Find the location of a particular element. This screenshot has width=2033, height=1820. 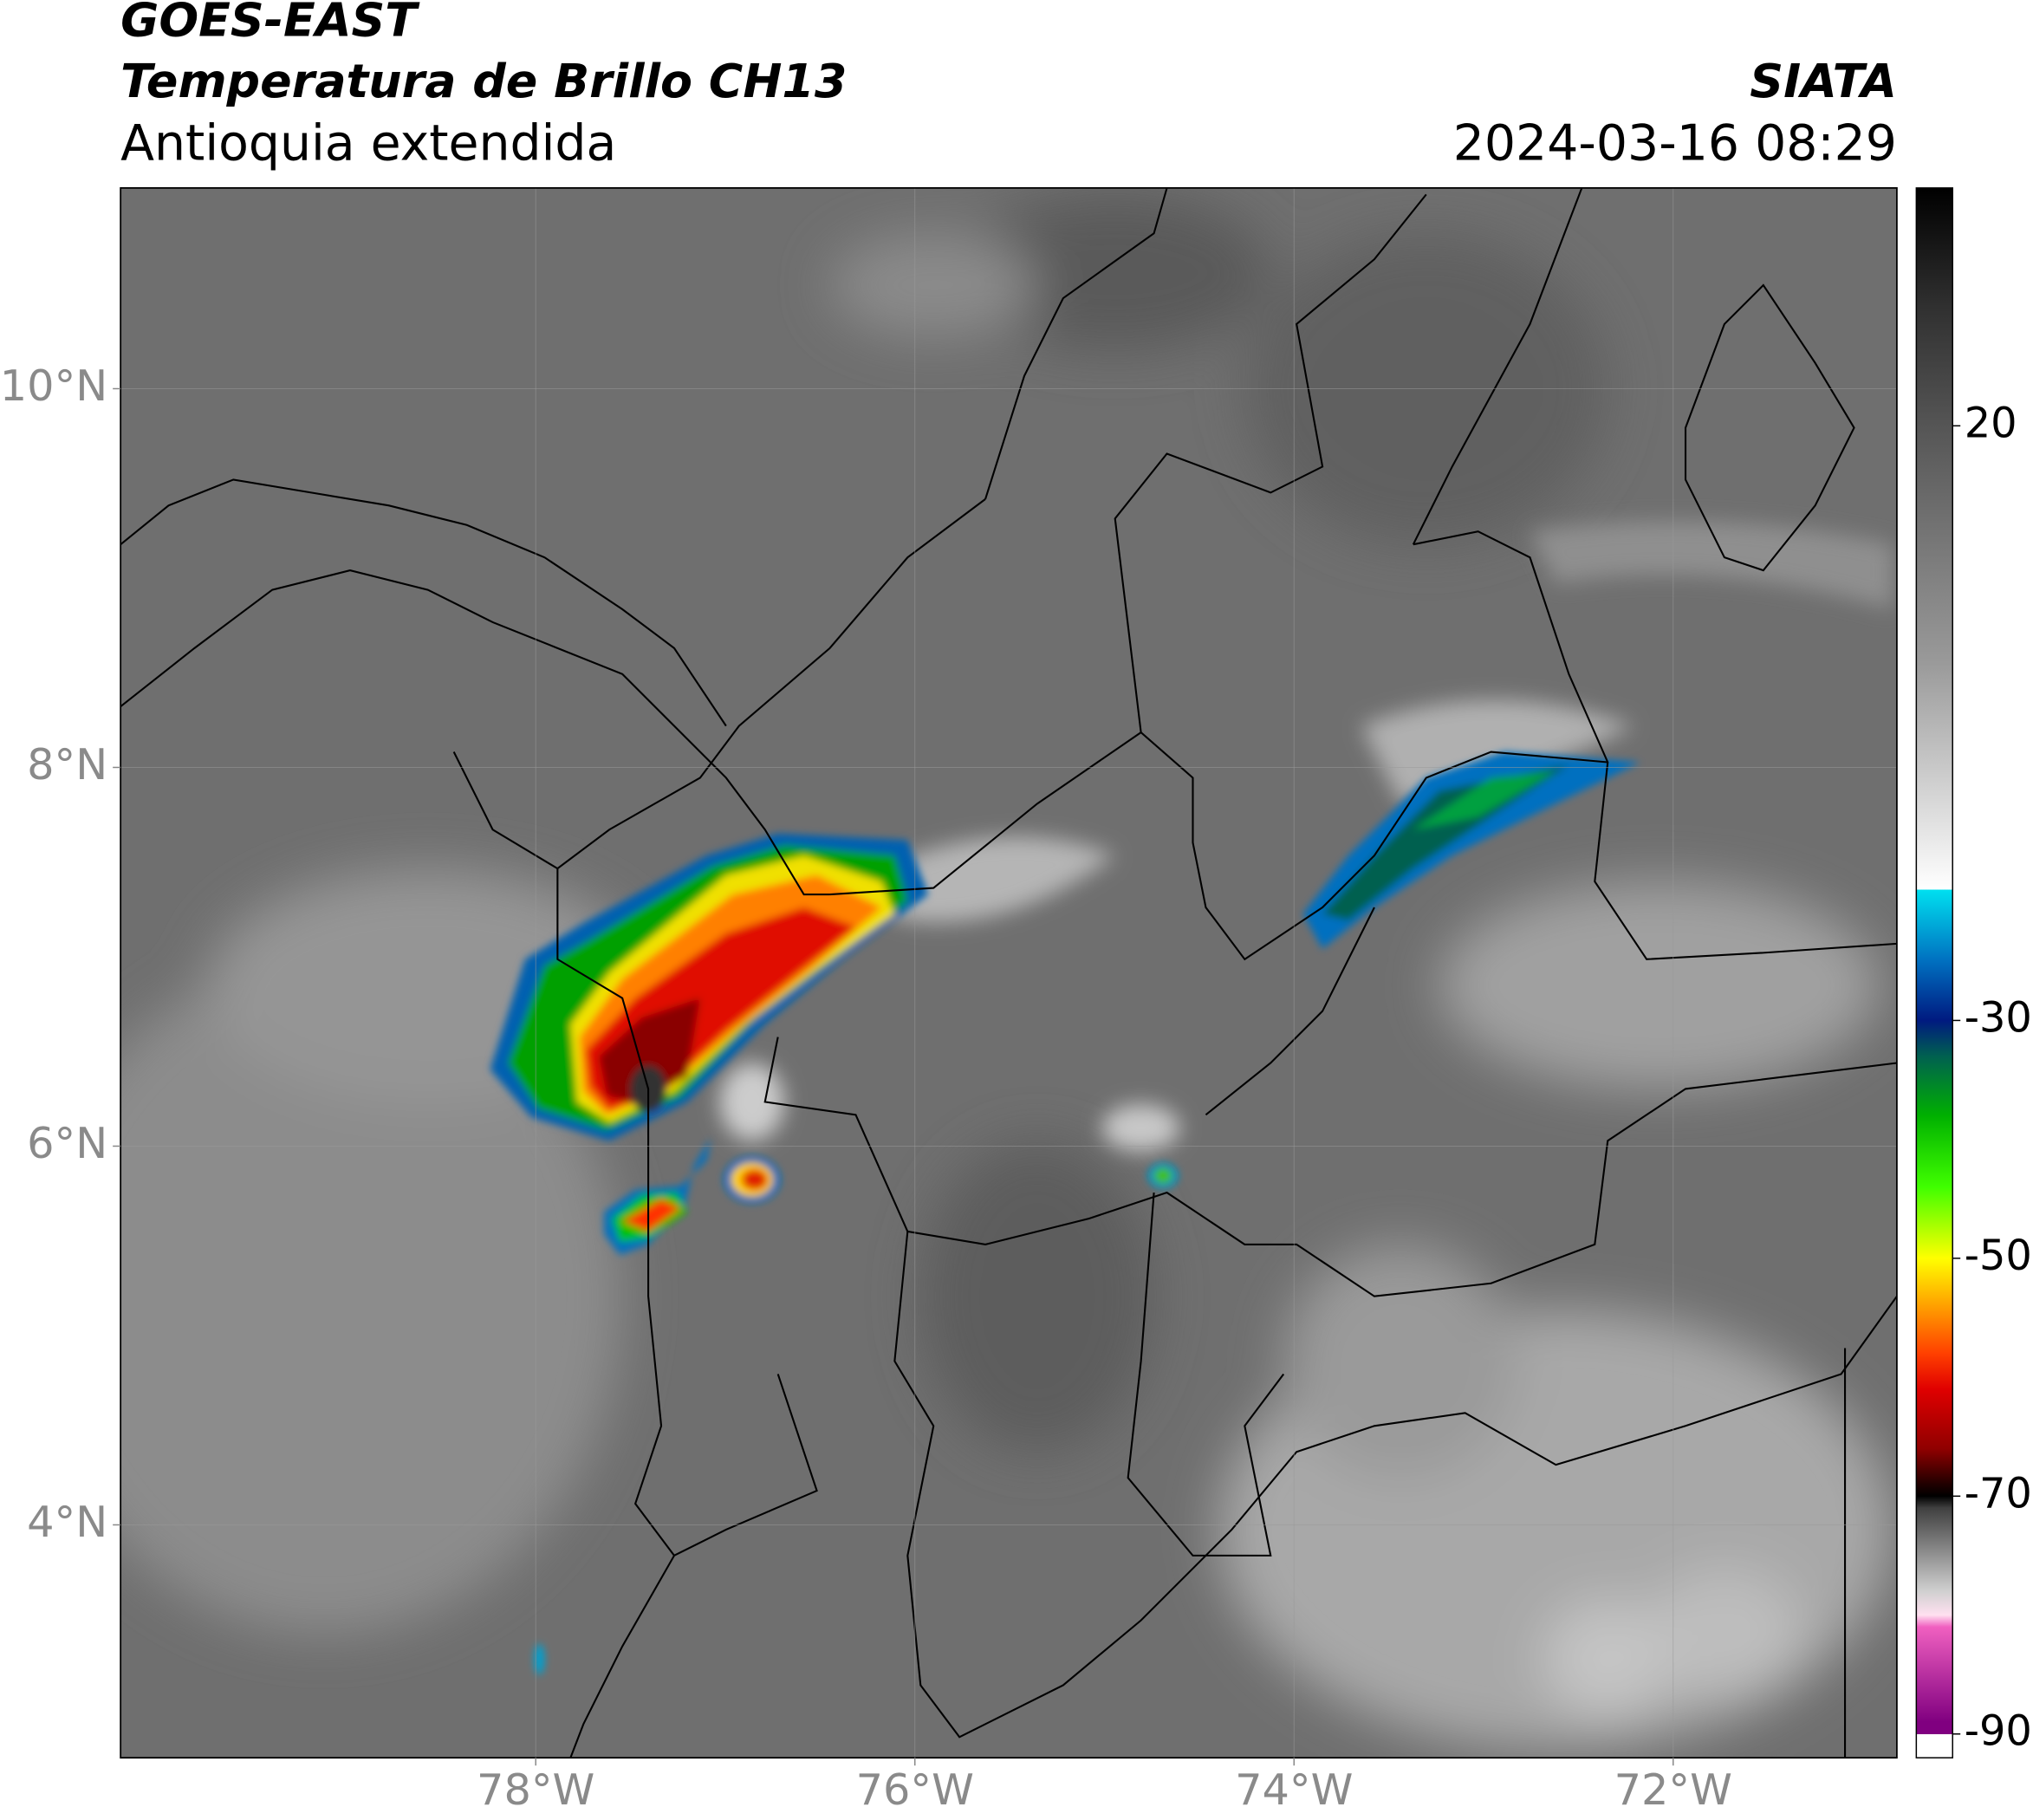

x-tick-label: 74°W is located at coordinates (1294, 1790).